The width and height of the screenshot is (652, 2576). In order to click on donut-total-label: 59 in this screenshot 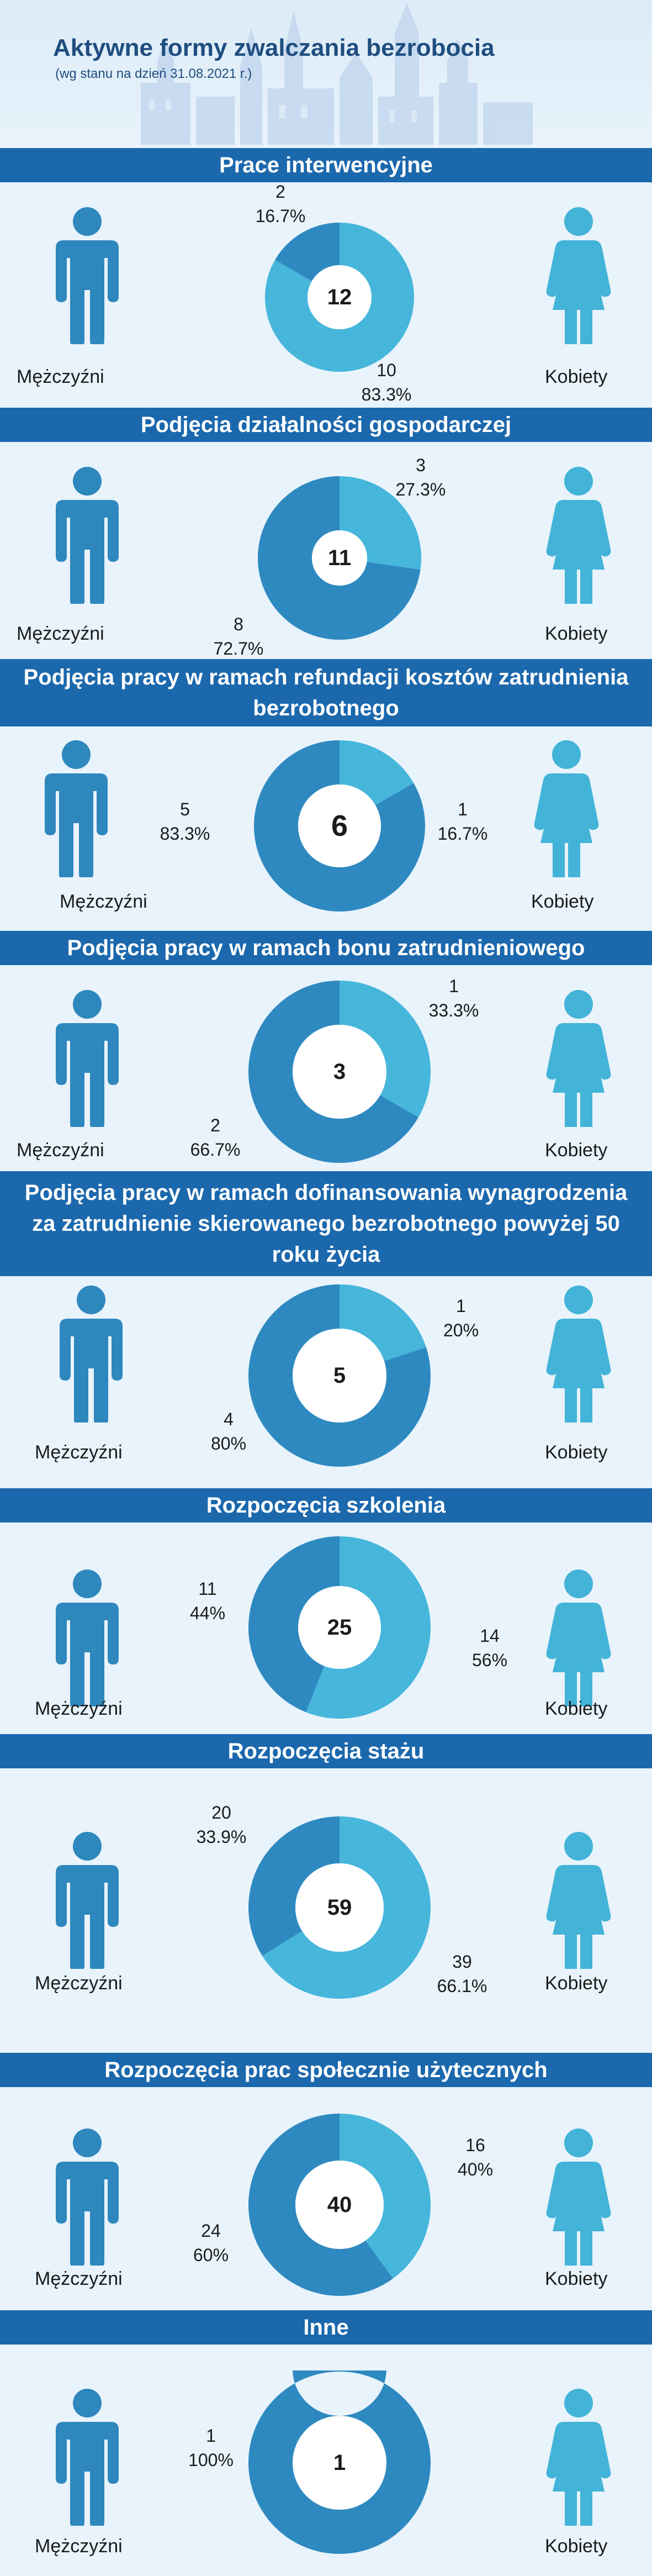, I will do `click(339, 1907)`.